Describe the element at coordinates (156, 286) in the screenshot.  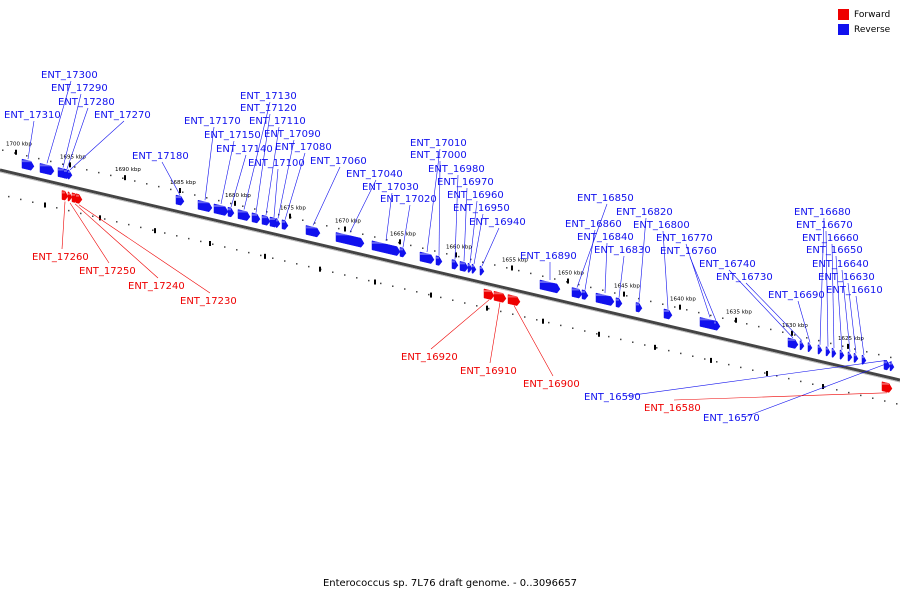
I see `ent-17240-label: ENT_17240` at that location.